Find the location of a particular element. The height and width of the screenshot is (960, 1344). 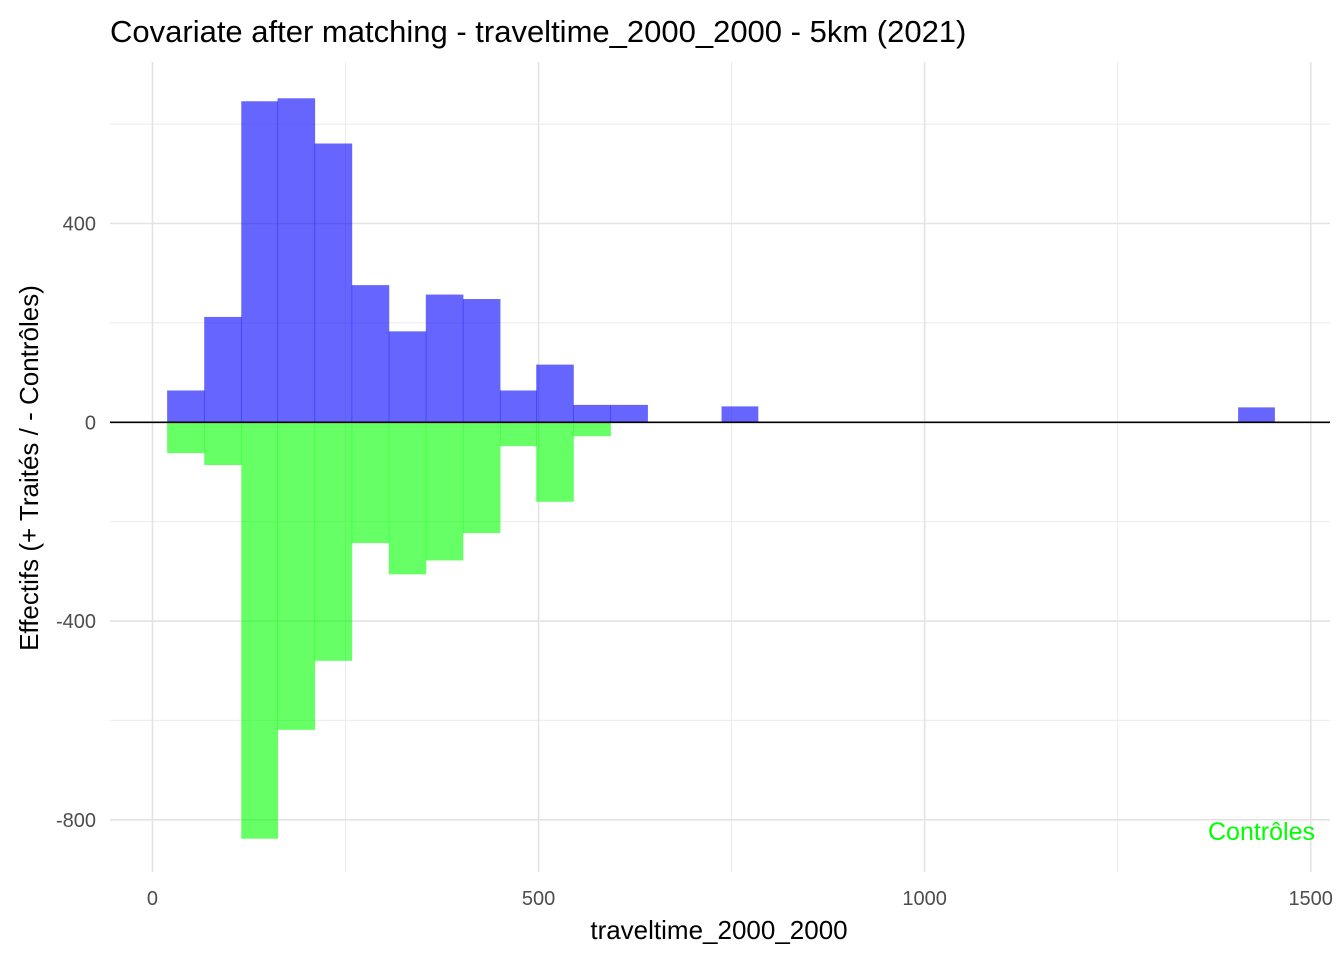

series-contr-les is located at coordinates (389, 630).